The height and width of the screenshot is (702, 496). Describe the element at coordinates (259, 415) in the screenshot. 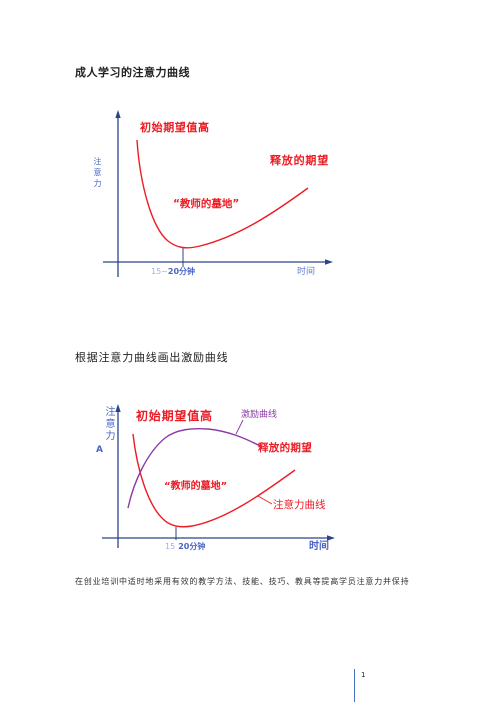

I see `motivation-curve-label: 激励曲线` at that location.